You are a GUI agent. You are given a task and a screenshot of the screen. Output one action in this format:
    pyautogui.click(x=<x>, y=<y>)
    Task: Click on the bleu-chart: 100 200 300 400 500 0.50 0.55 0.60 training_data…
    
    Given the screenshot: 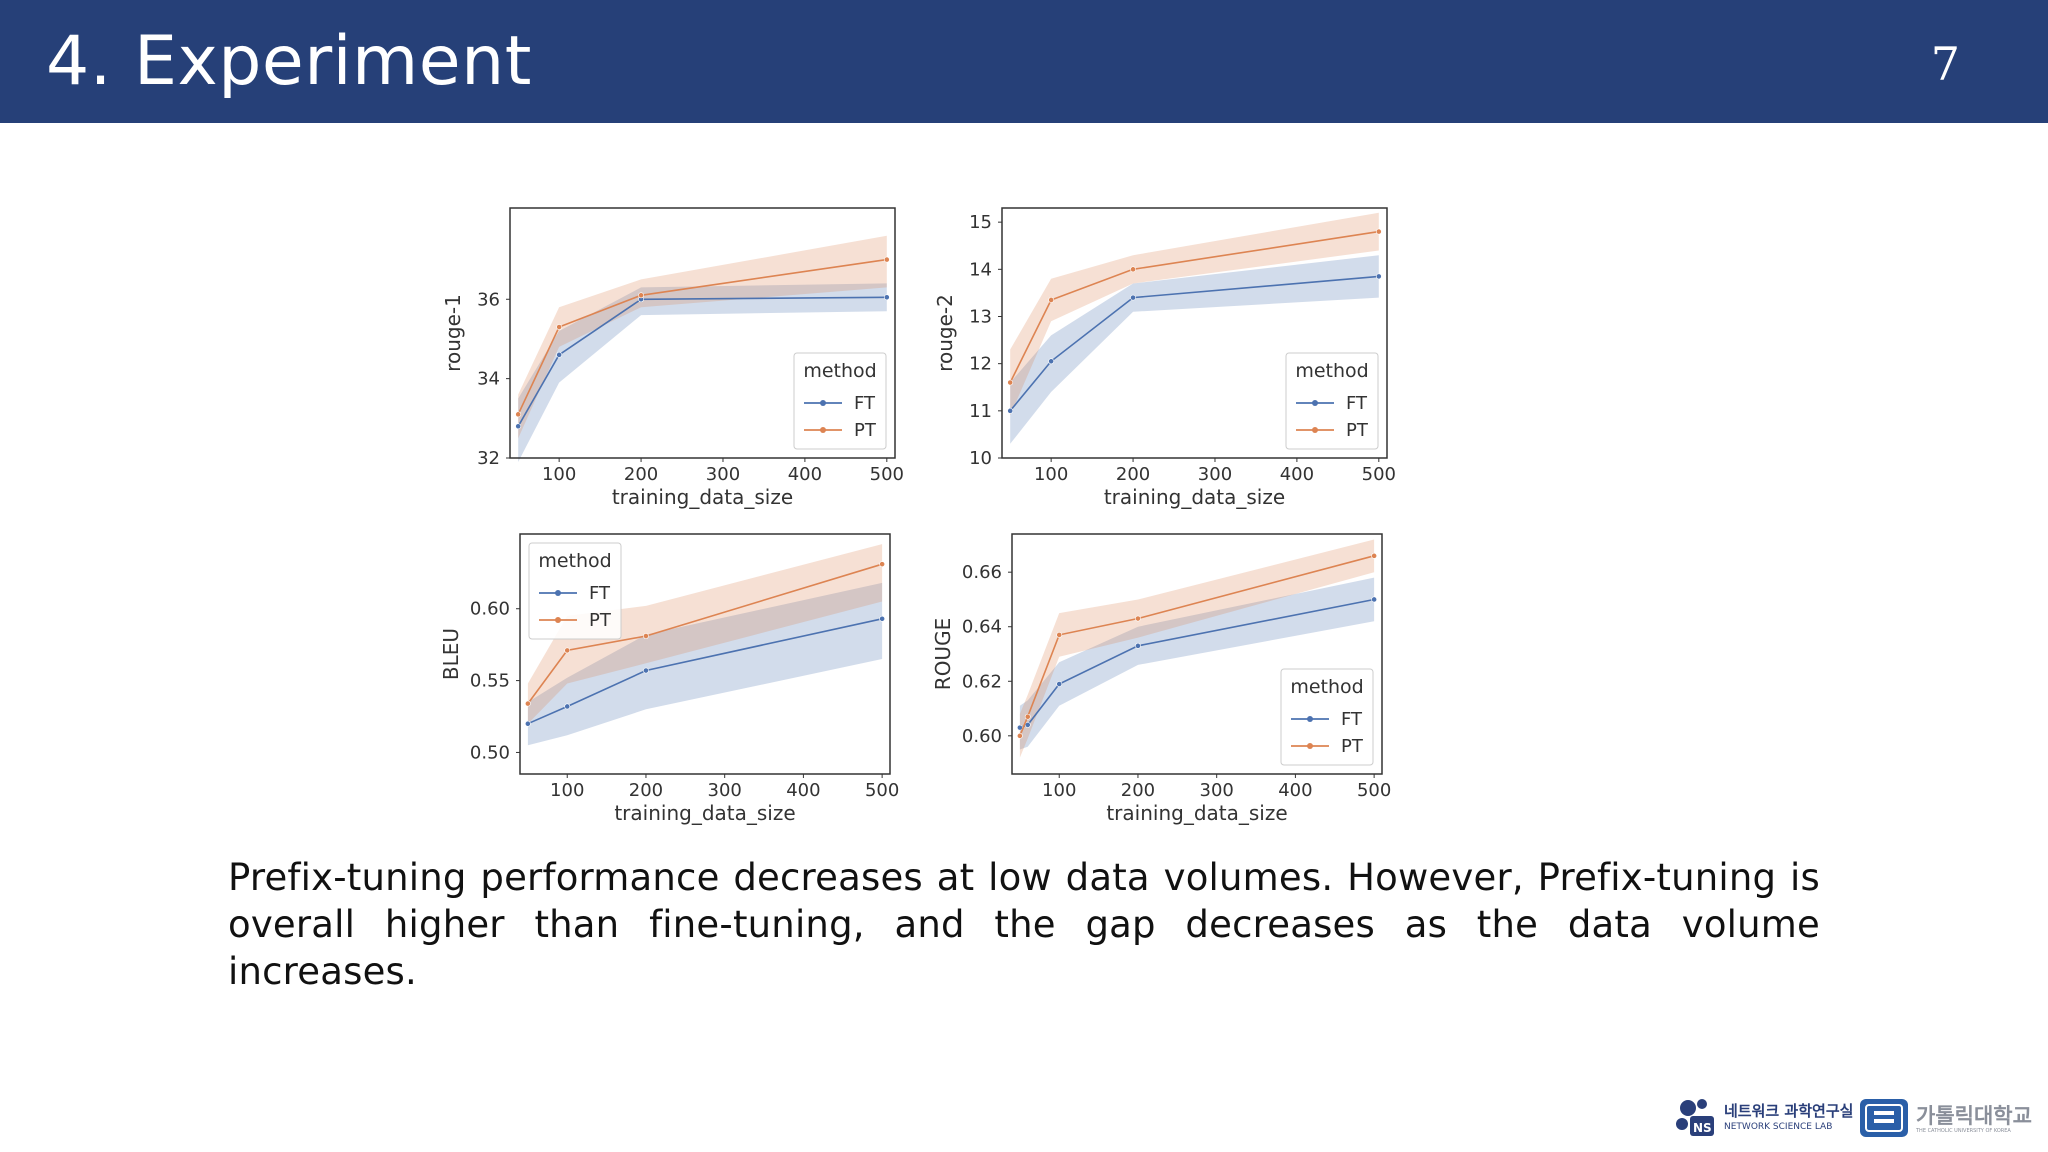 What is the action you would take?
    pyautogui.click(x=669, y=679)
    